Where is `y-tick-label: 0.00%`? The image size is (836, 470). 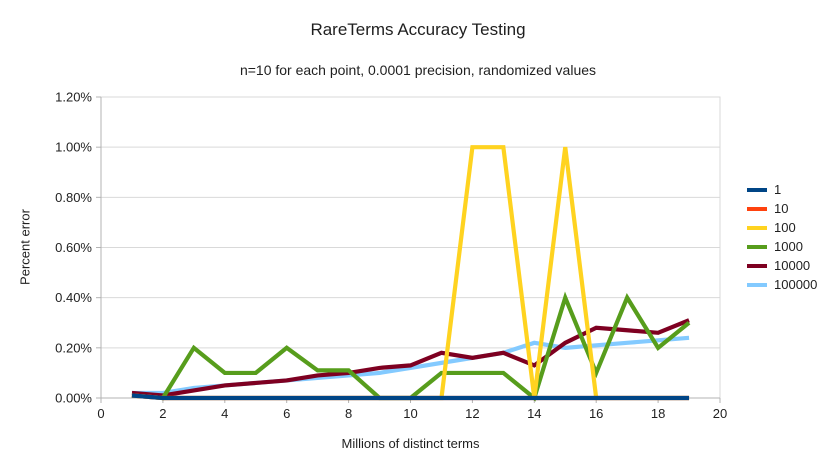 y-tick-label: 0.00% is located at coordinates (73, 398).